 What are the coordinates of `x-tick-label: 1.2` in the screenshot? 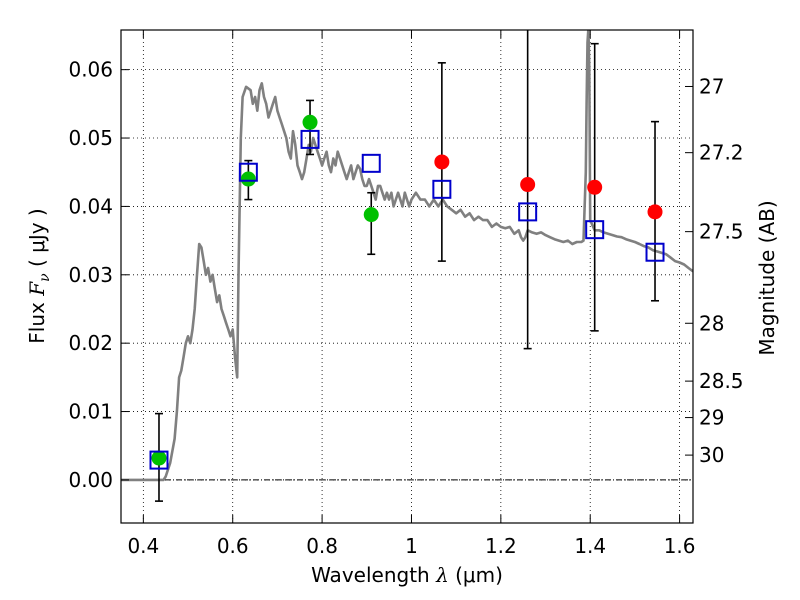 It's located at (501, 546).